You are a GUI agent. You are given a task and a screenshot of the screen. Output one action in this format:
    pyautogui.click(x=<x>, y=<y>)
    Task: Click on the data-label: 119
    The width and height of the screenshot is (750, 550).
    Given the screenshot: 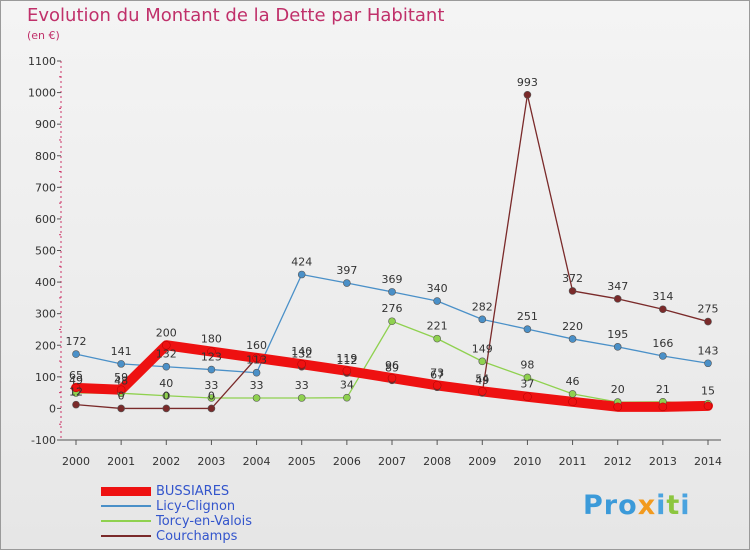 What is the action you would take?
    pyautogui.click(x=346, y=358)
    